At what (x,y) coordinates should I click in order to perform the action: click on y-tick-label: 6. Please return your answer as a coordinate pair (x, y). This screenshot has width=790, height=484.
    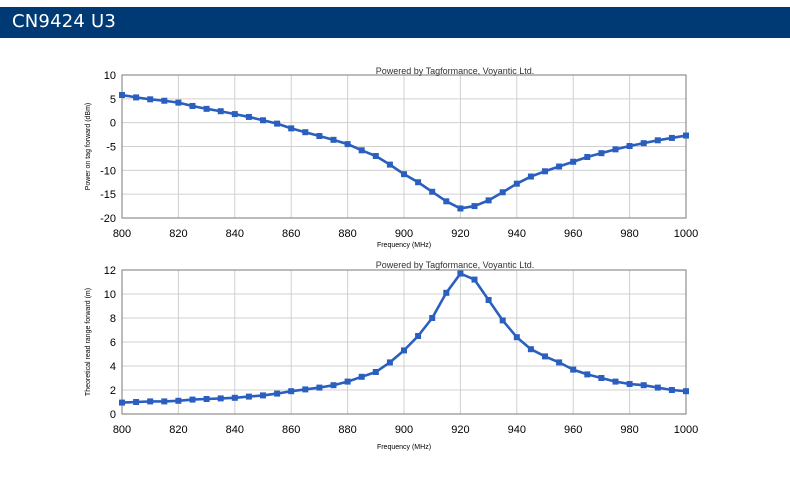
    Looking at the image, I should click on (113, 343).